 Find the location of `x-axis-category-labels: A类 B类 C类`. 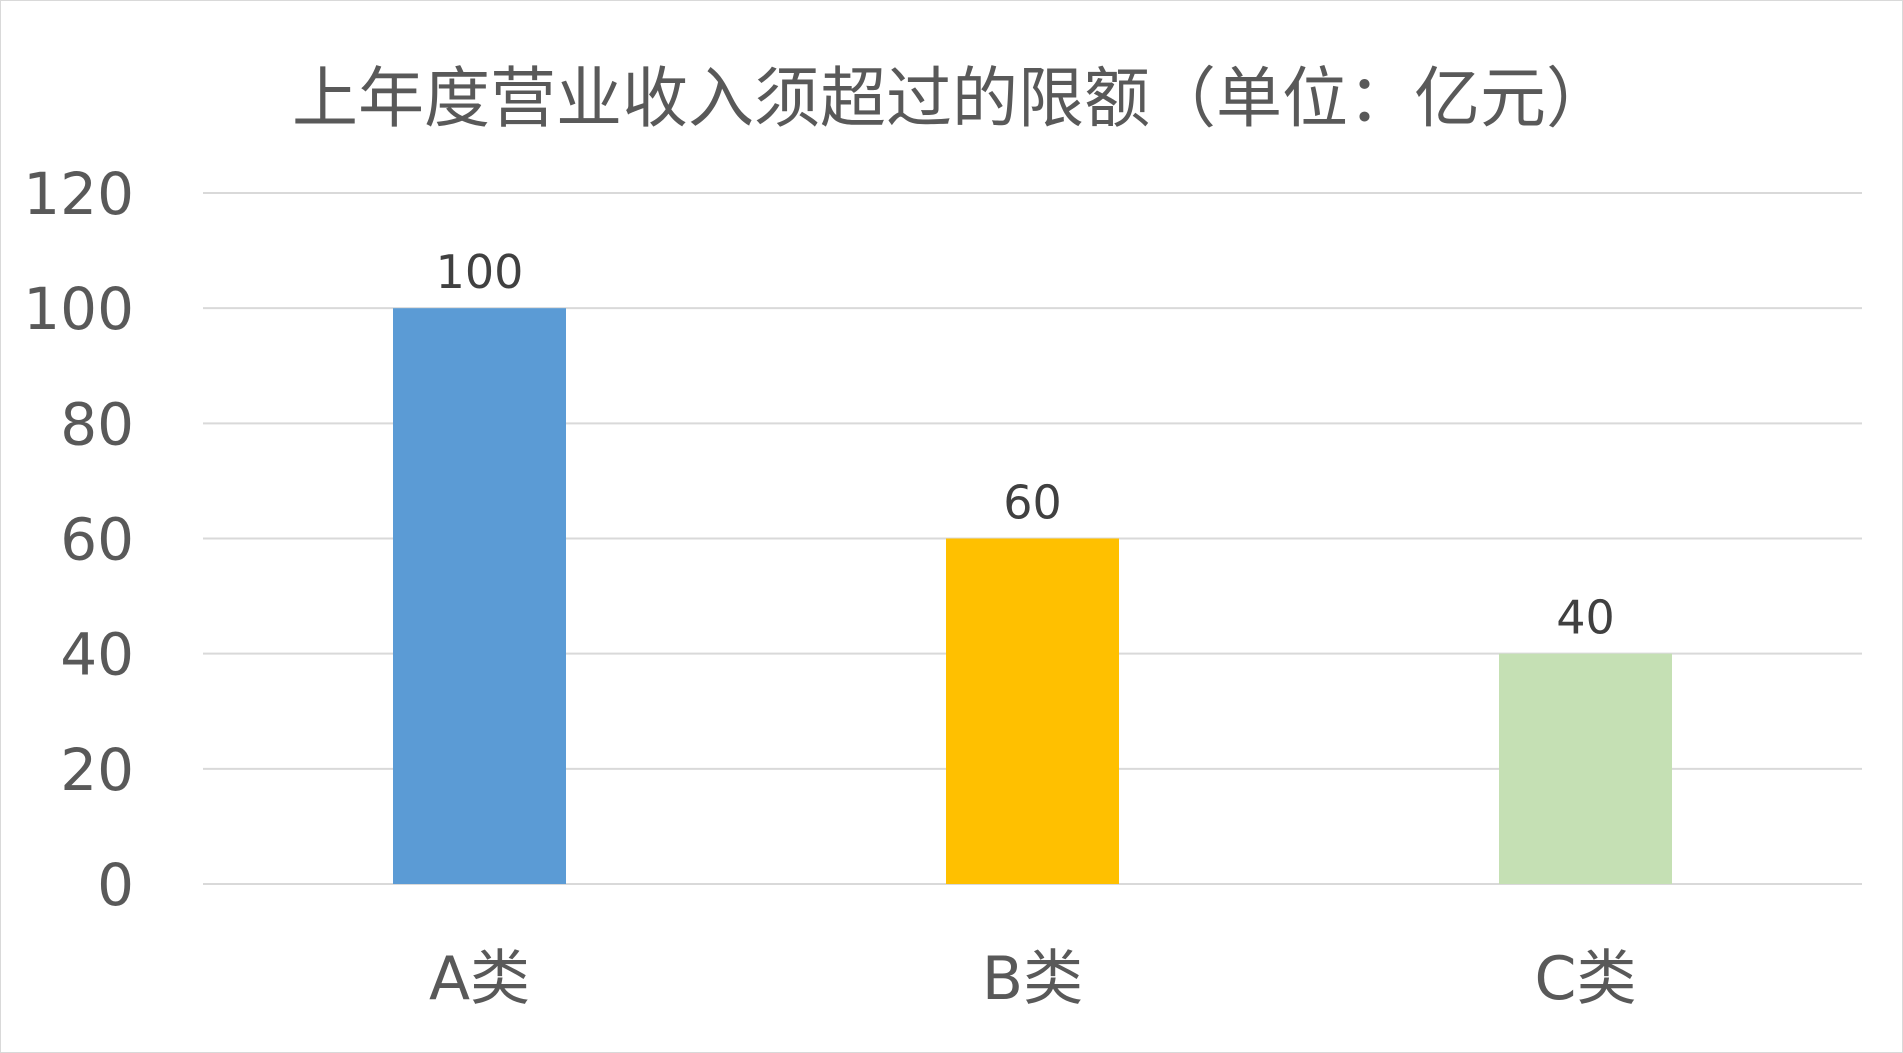

x-axis-category-labels: A类 B类 C类 is located at coordinates (1032, 979).